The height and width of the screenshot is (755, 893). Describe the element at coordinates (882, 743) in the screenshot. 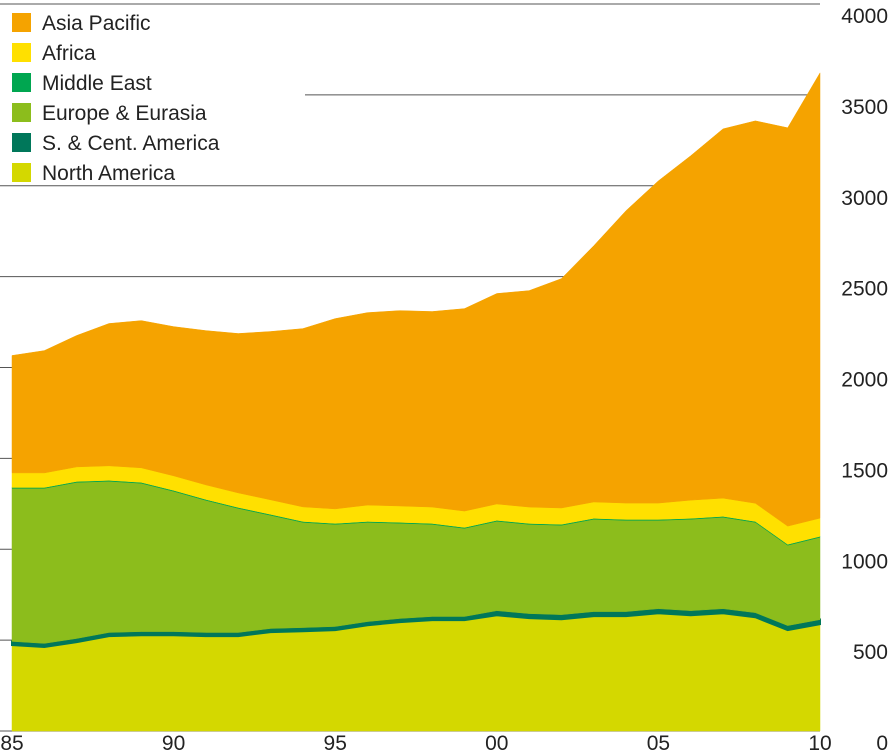

I see `y-tick-label: 0` at that location.